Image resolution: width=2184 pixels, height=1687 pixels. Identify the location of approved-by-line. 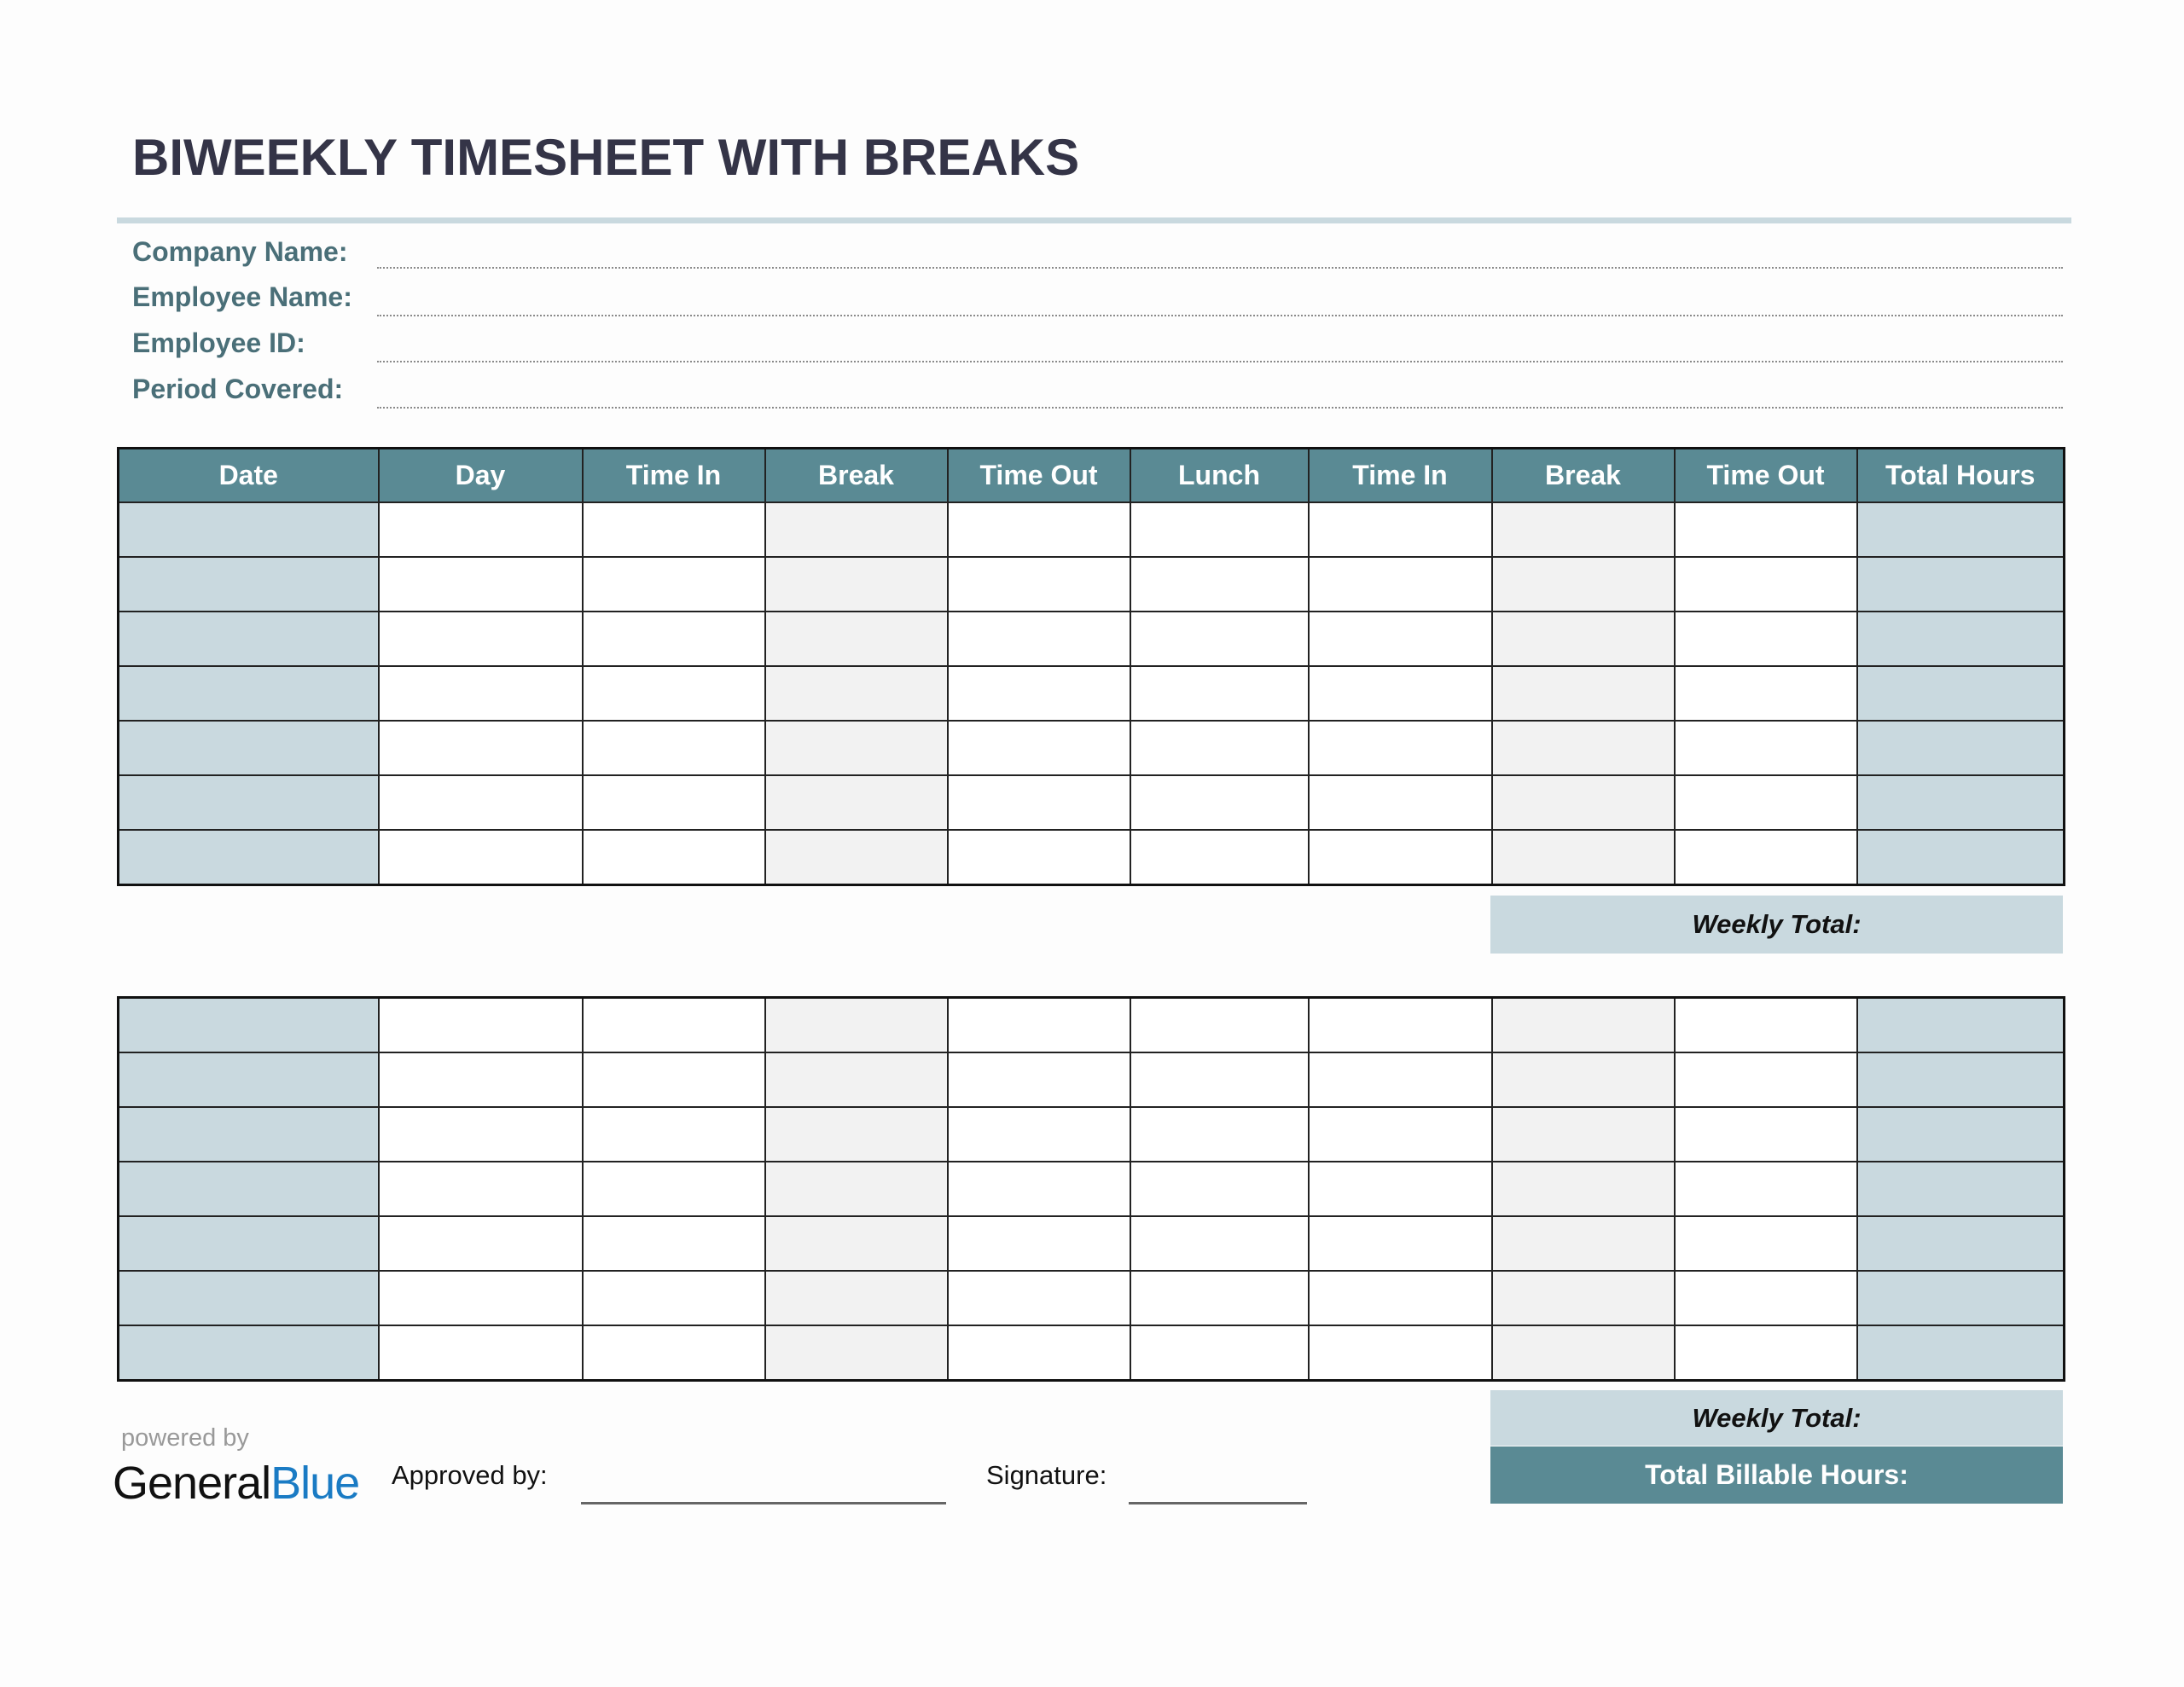
(763, 1503).